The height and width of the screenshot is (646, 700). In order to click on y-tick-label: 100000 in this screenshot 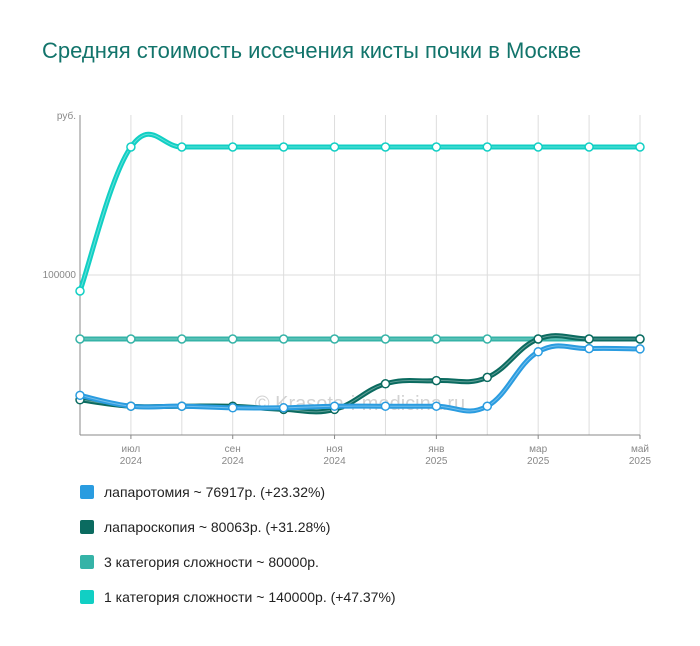, I will do `click(60, 275)`.